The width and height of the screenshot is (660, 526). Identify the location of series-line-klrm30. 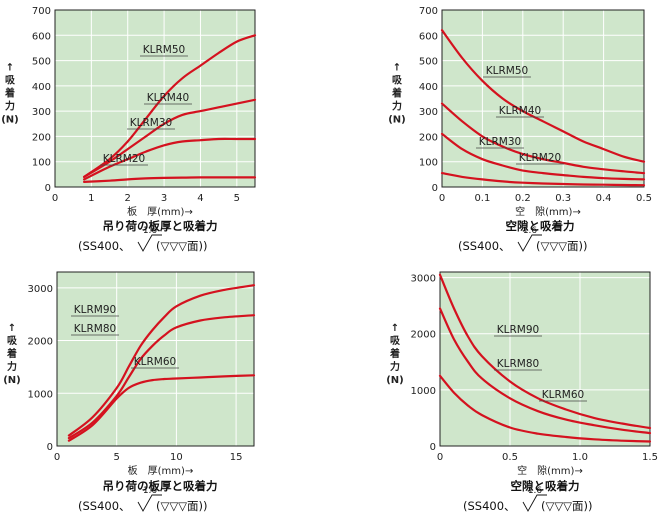
(170, 159).